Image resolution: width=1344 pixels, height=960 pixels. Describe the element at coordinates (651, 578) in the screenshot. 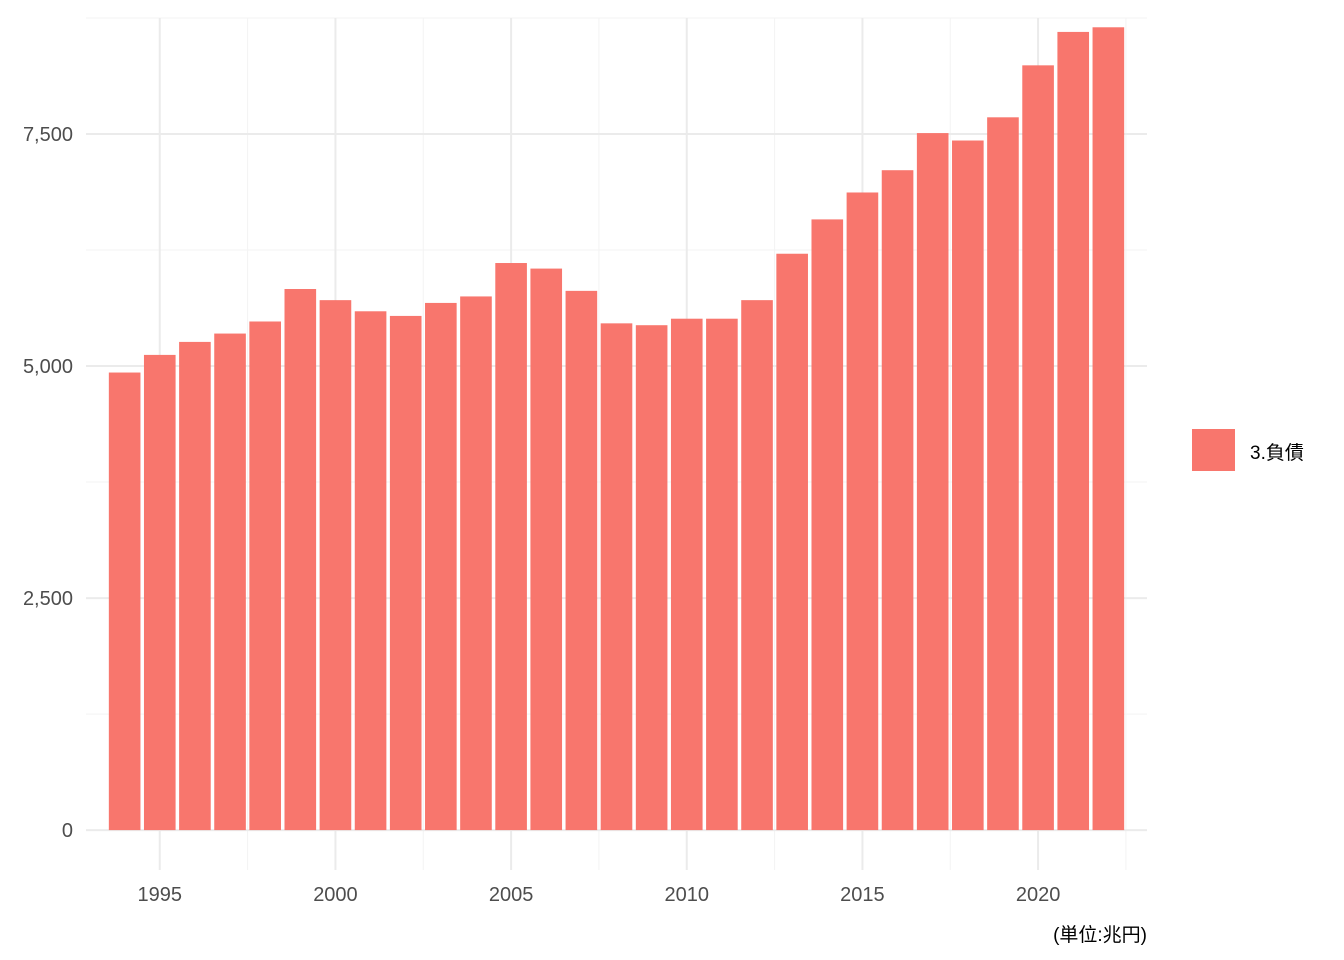

I see `bar-2009` at that location.